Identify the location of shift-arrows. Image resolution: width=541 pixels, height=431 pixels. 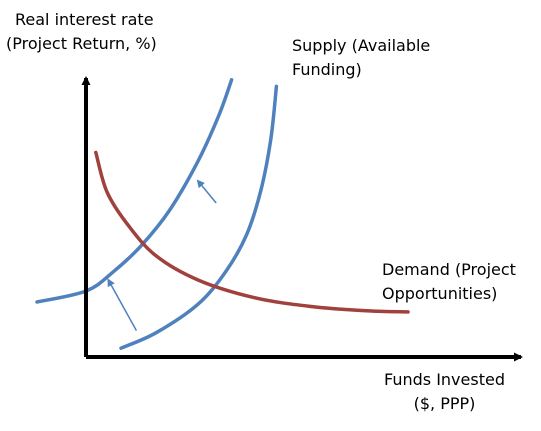
(162, 255).